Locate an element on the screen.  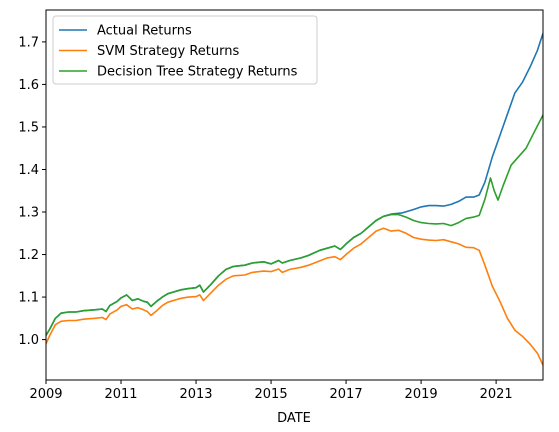
legend-label: Actual Returns is located at coordinates (144, 31).